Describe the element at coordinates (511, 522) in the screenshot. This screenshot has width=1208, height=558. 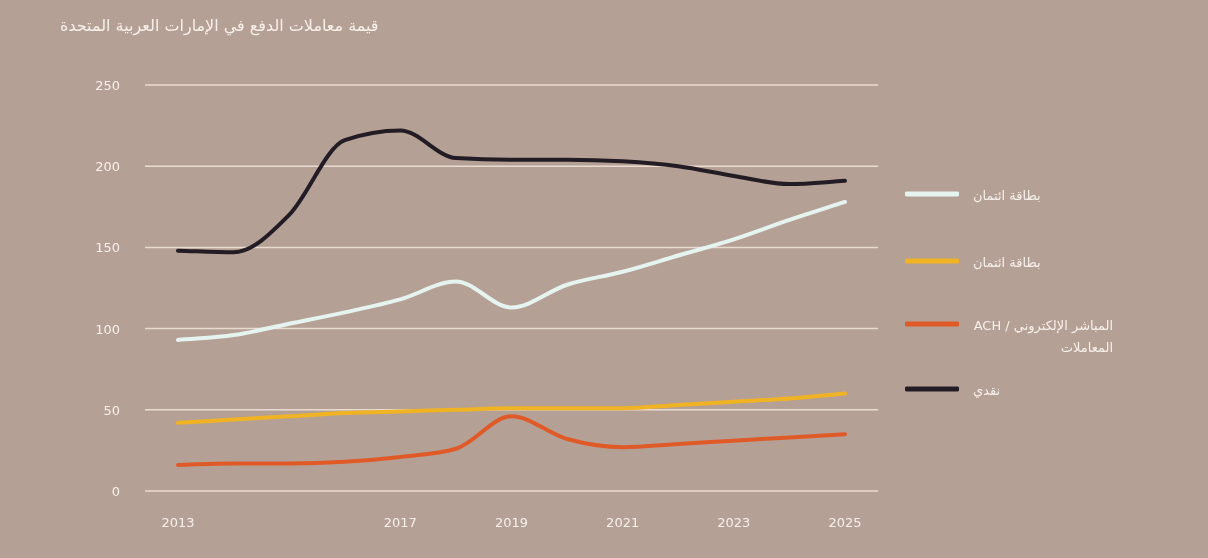
I see `x-tick-label: 2019` at that location.